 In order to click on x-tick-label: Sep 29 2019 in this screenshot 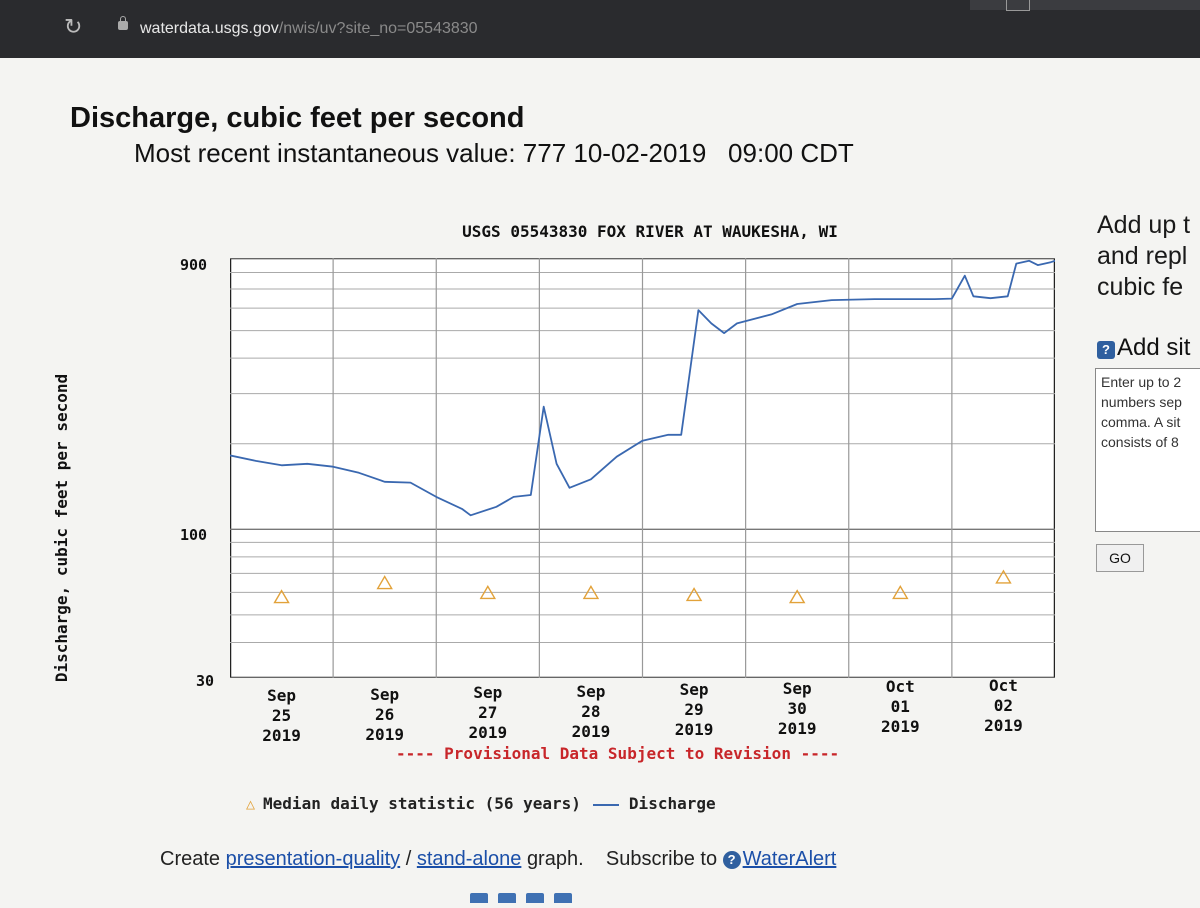, I will do `click(694, 710)`.